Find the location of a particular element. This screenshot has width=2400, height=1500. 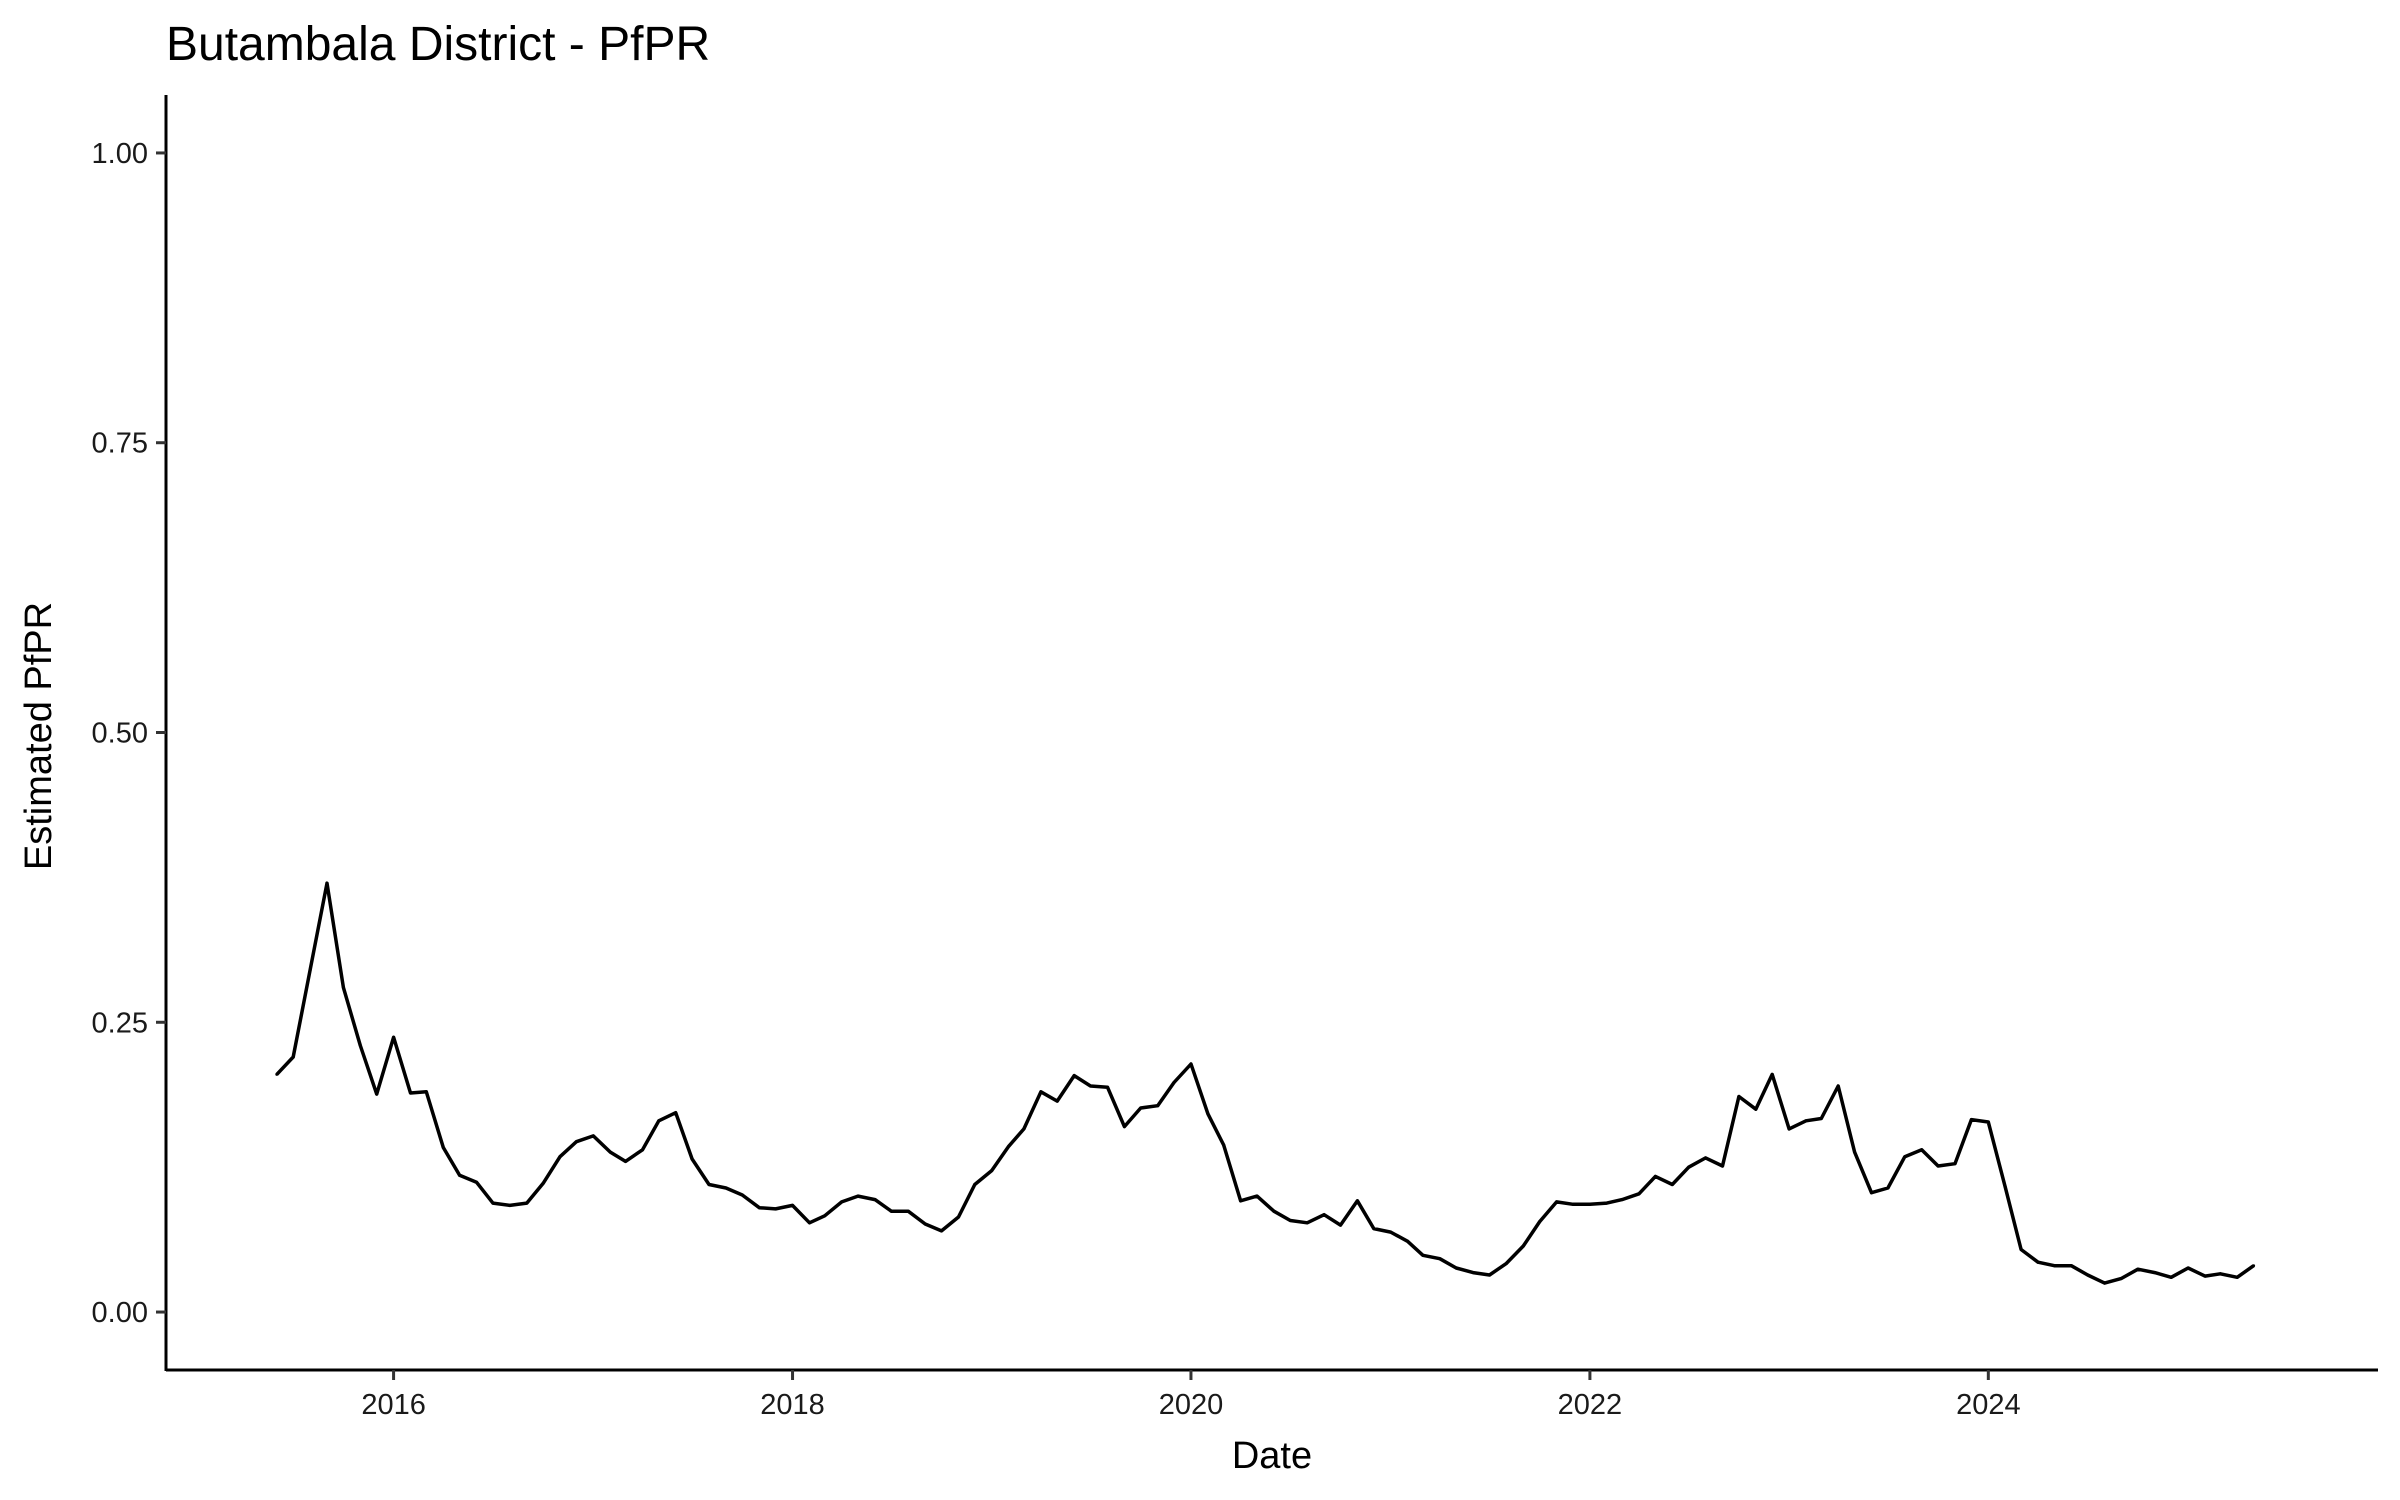

y-tick-label: 0.50 is located at coordinates (120, 734).